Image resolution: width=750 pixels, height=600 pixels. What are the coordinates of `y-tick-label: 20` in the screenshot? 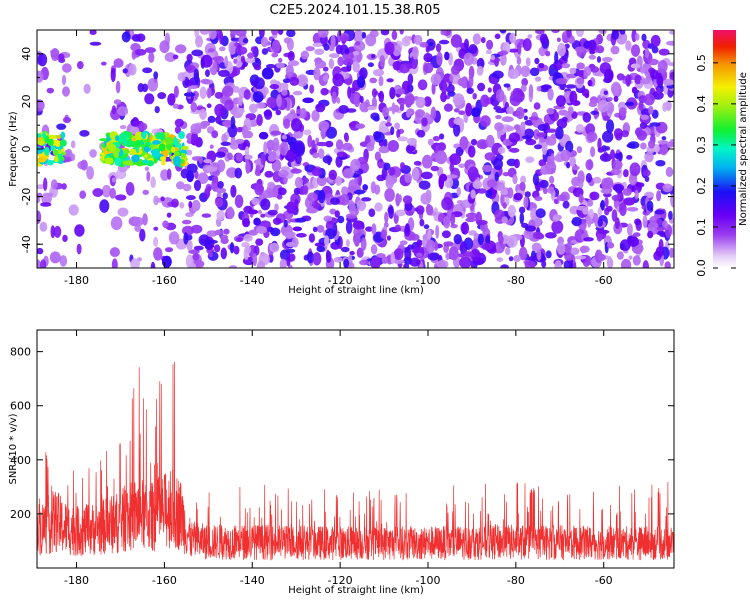 It's located at (26, 101).